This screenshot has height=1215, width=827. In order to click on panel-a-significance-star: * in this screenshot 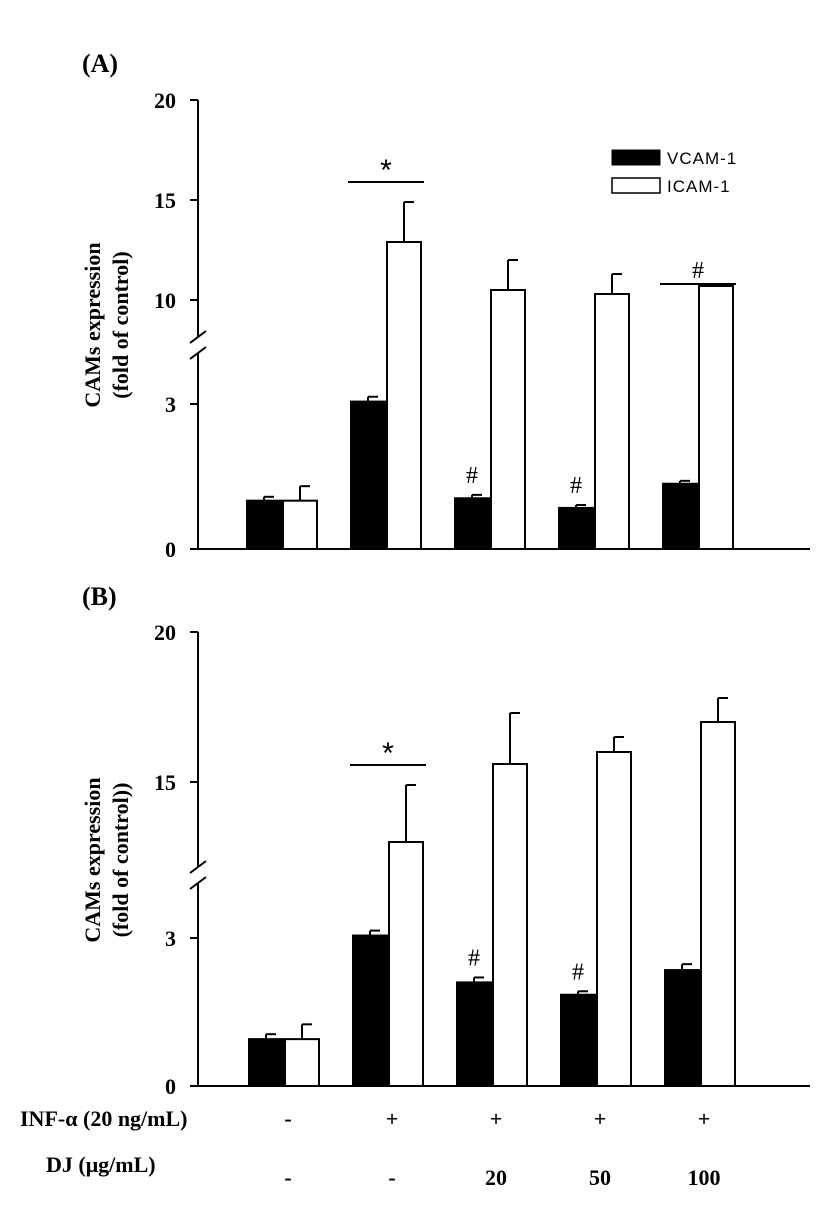, I will do `click(386, 170)`.